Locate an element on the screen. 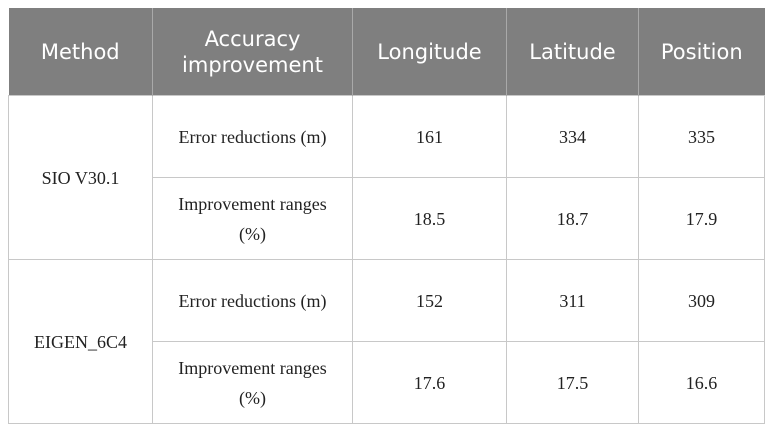 Image resolution: width=772 pixels, height=431 pixels. value-cell: 161 is located at coordinates (429, 136).